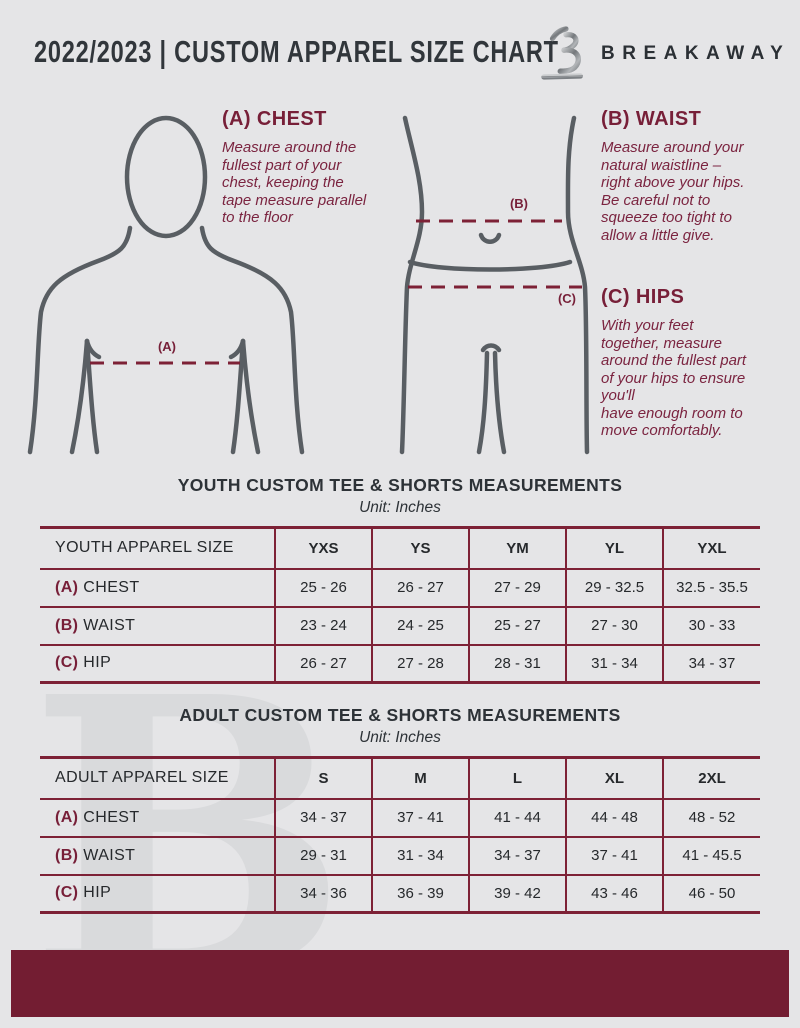  What do you see at coordinates (651, 119) in the screenshot?
I see `waist-heading: (B) WAIST` at bounding box center [651, 119].